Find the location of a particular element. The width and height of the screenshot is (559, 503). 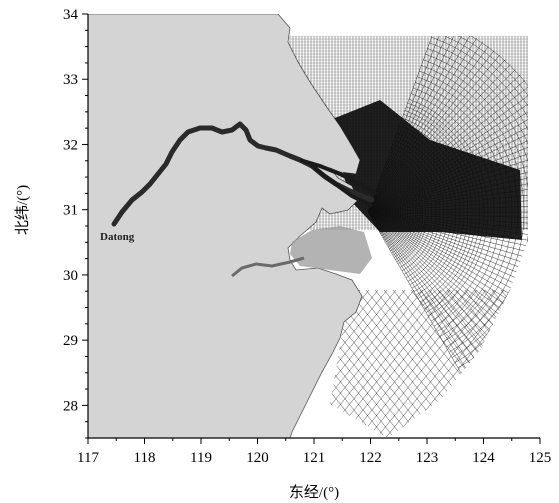

x-tick-label: 117 is located at coordinates (88, 458).